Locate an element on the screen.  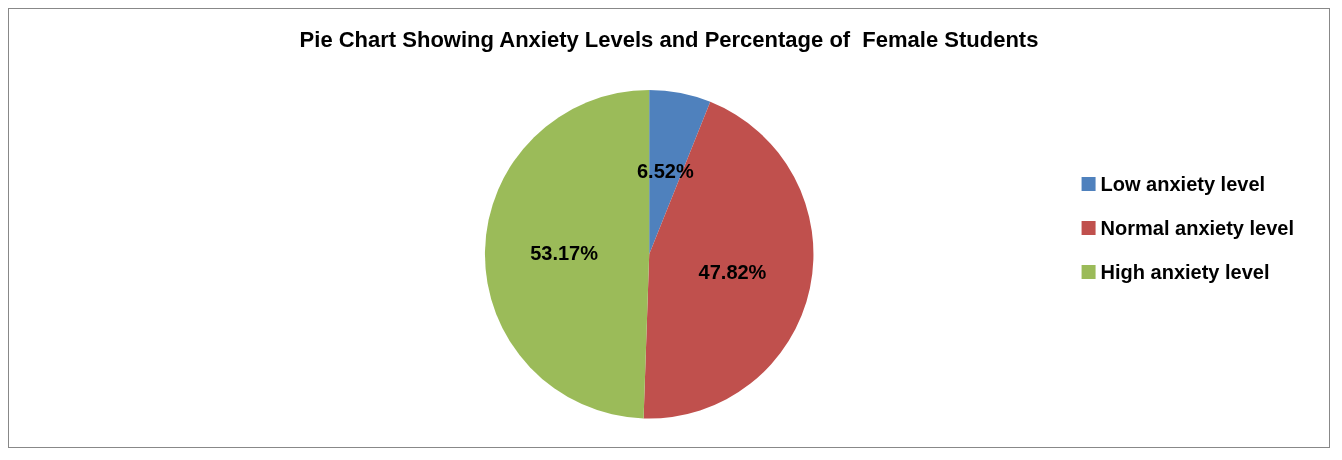
chart-title: Pie Chart Showing Anxiety Levels and Percentage of Female Students is located at coordinates (669, 39).